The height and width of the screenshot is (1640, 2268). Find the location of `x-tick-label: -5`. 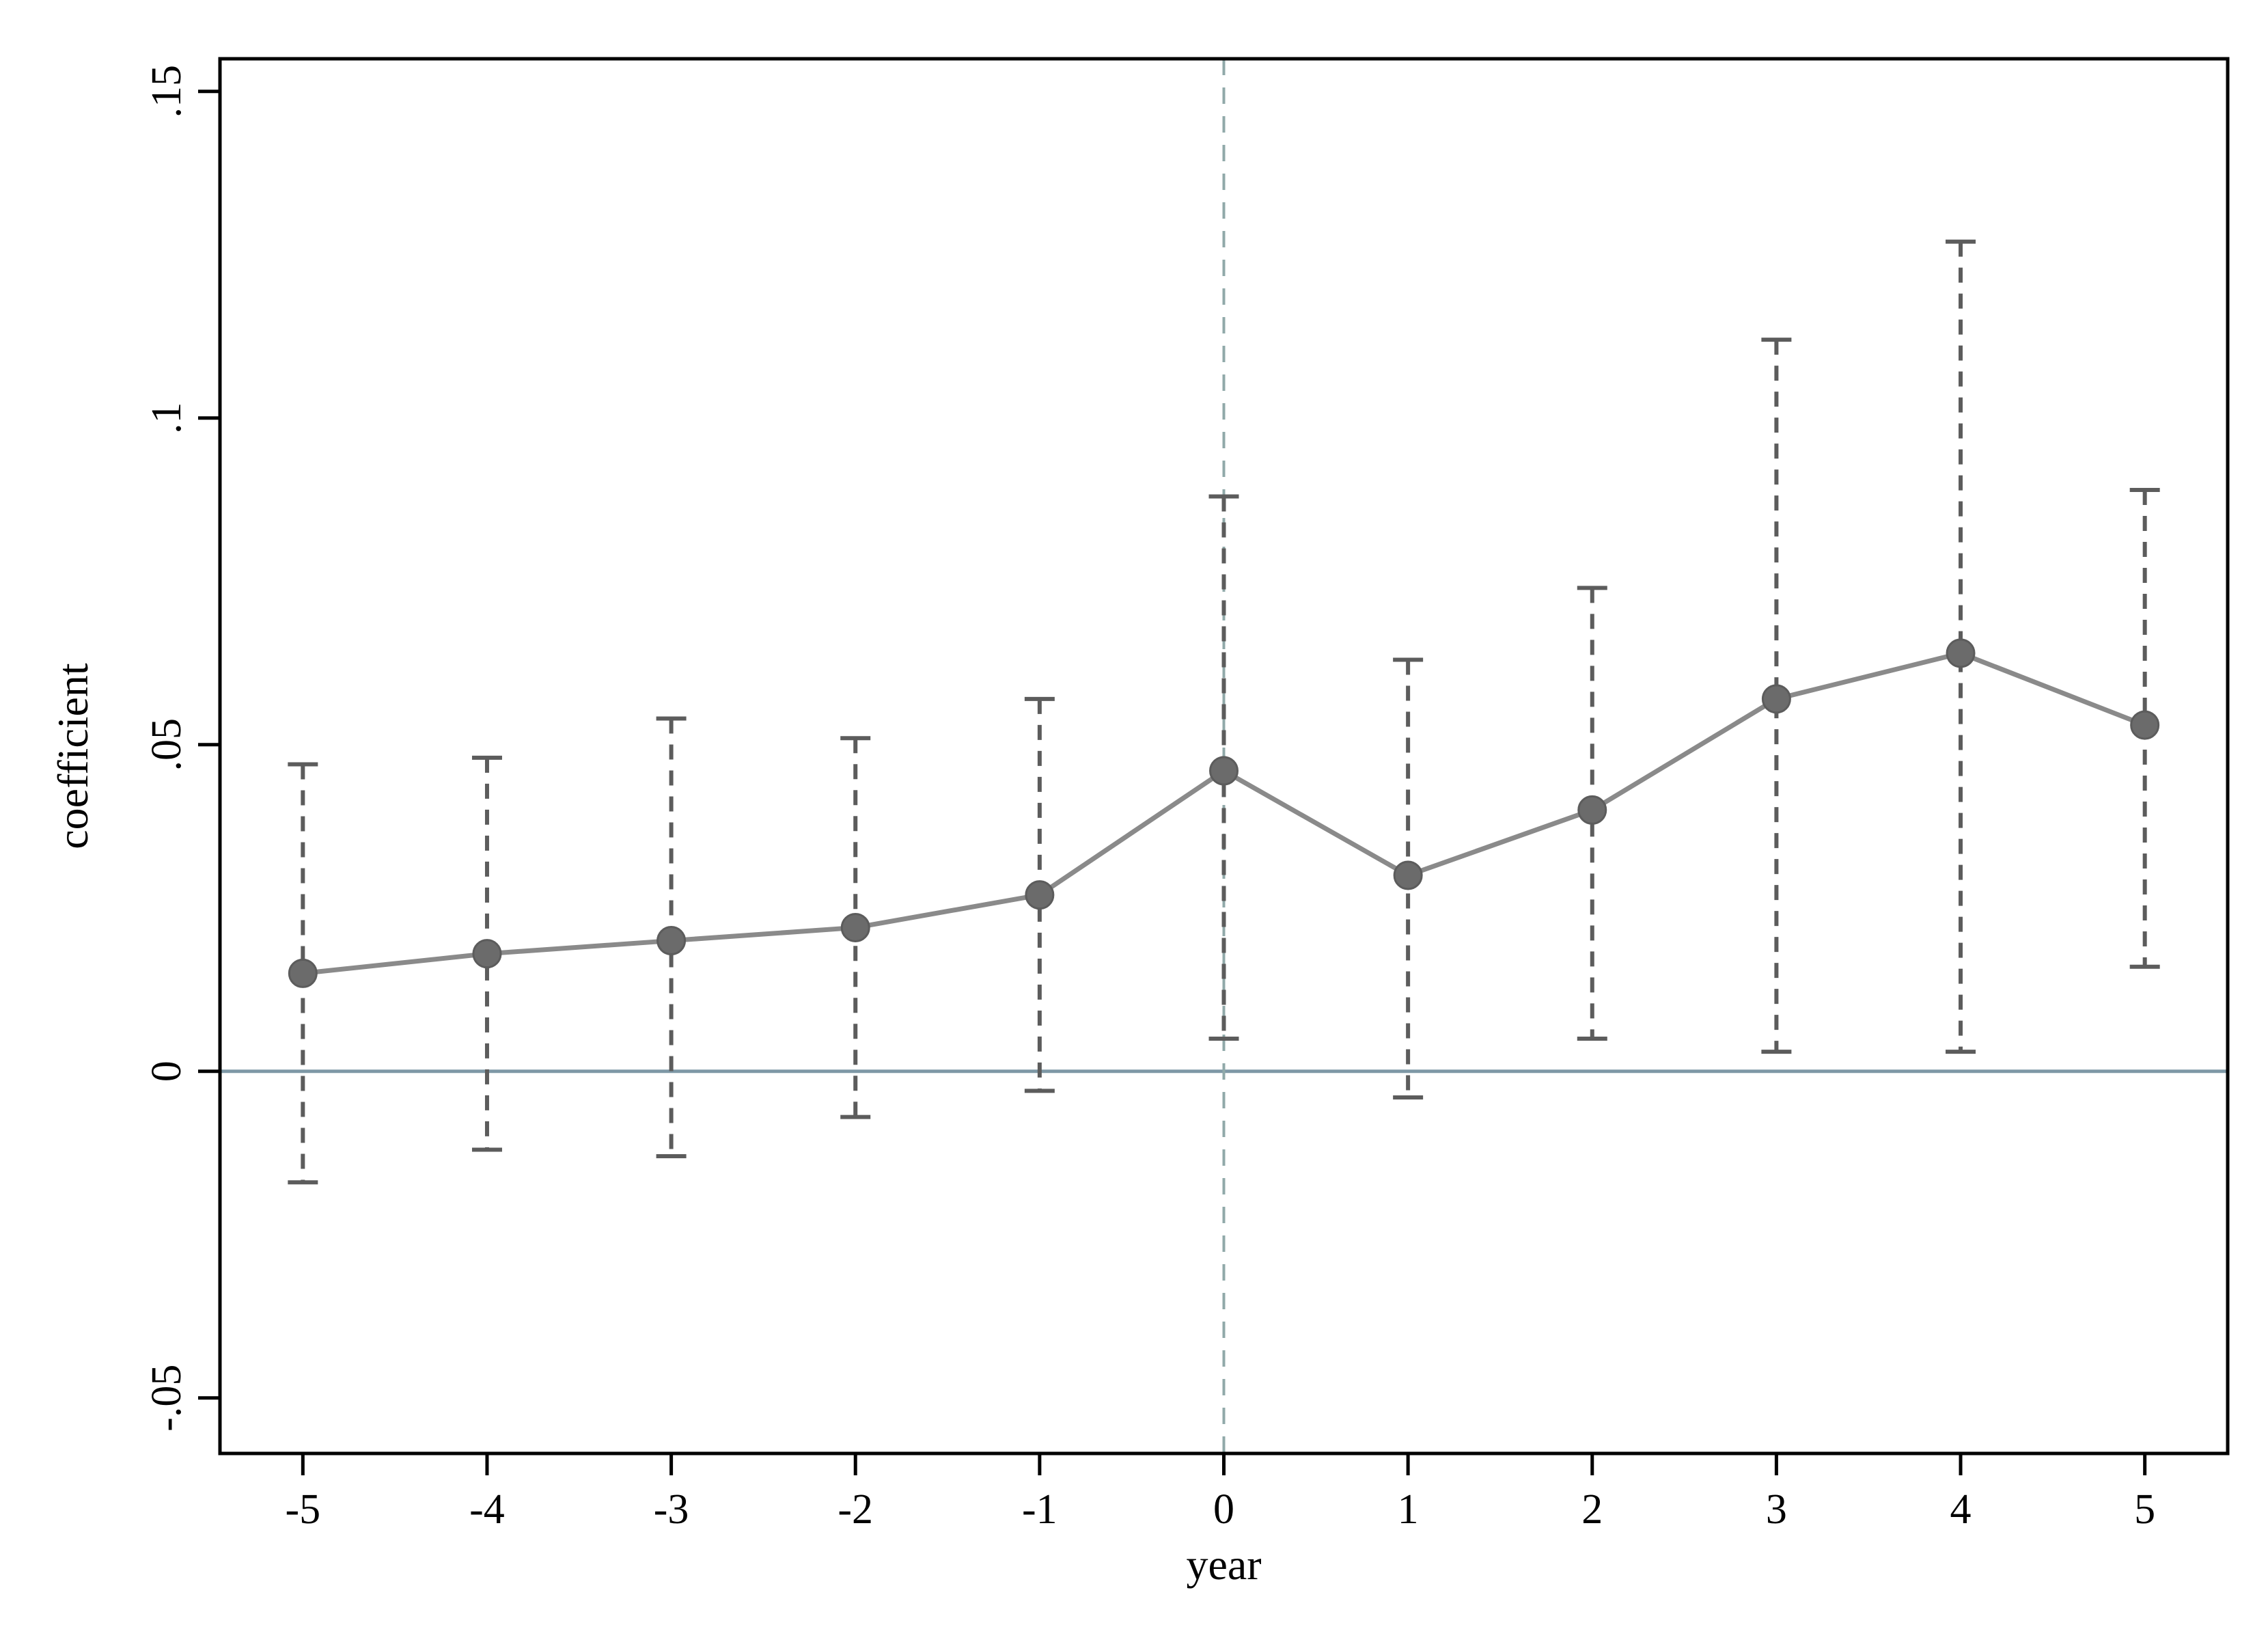

x-tick-label: -5 is located at coordinates (303, 1509).